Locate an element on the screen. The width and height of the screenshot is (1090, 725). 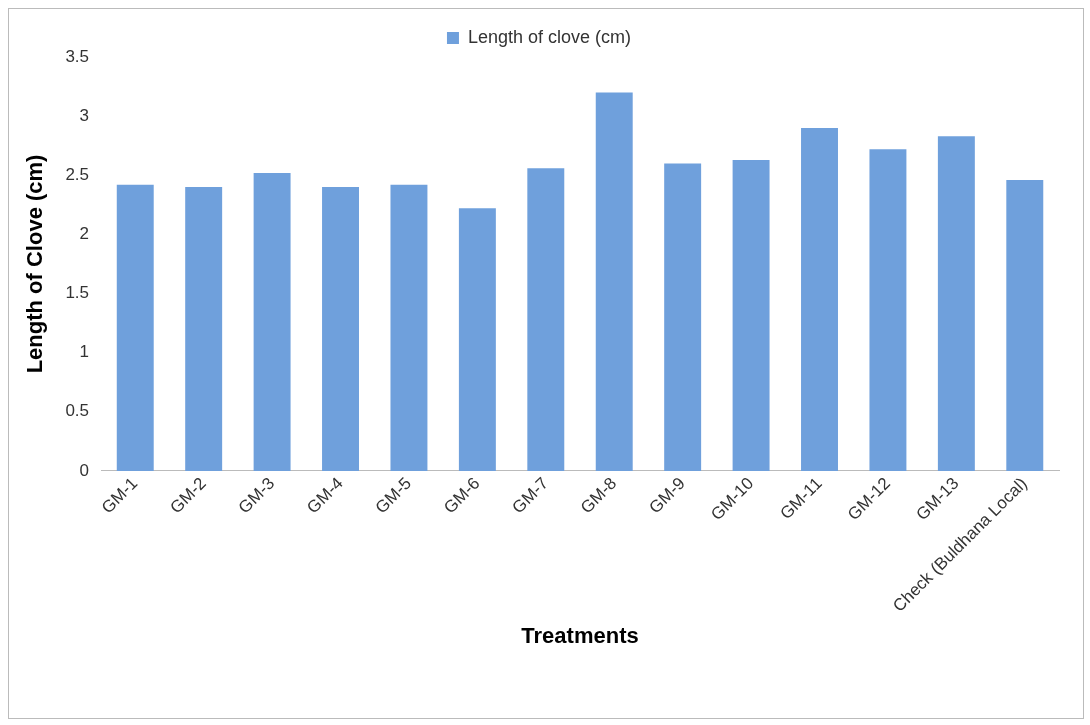
x-axis-title: Treatments is located at coordinates (580, 635).